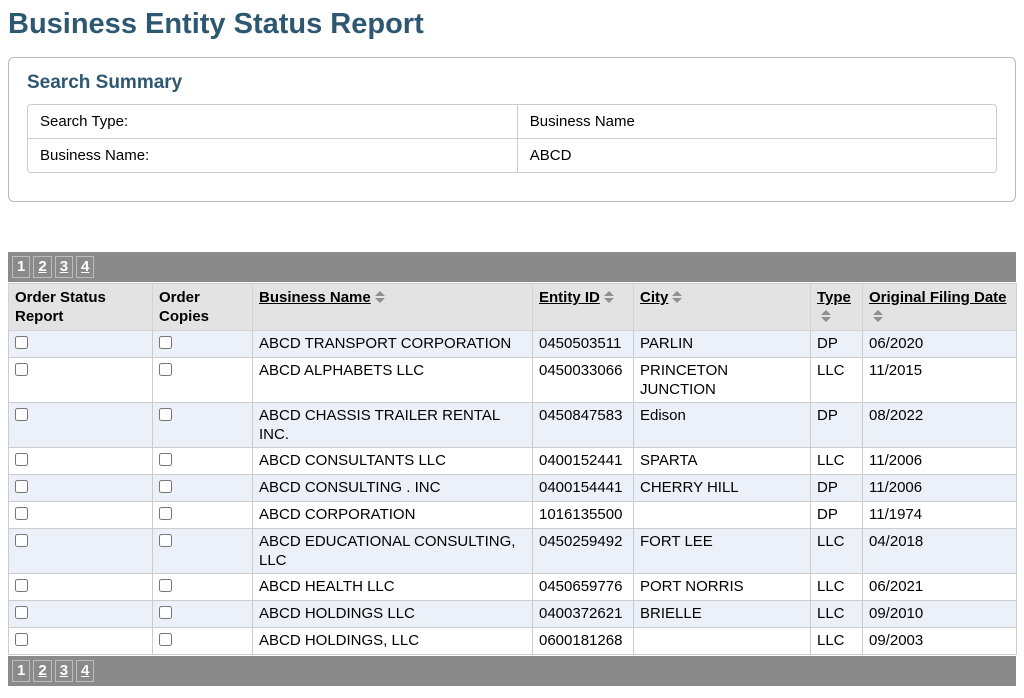 The height and width of the screenshot is (698, 1024). What do you see at coordinates (583, 515) in the screenshot?
I see `entity-id-cell: 1016135500` at bounding box center [583, 515].